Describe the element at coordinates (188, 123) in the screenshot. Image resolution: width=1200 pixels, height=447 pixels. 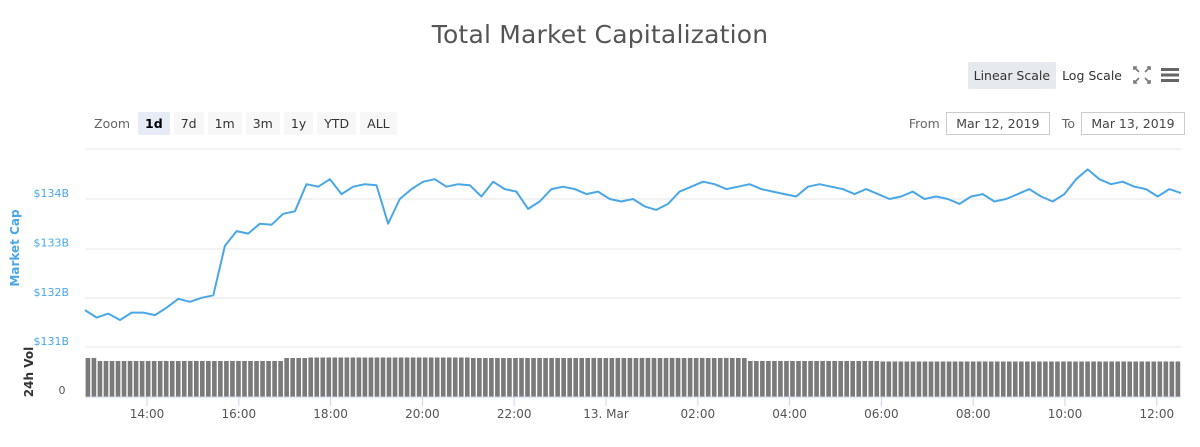
I see `zoom-7d-button: 7d` at that location.